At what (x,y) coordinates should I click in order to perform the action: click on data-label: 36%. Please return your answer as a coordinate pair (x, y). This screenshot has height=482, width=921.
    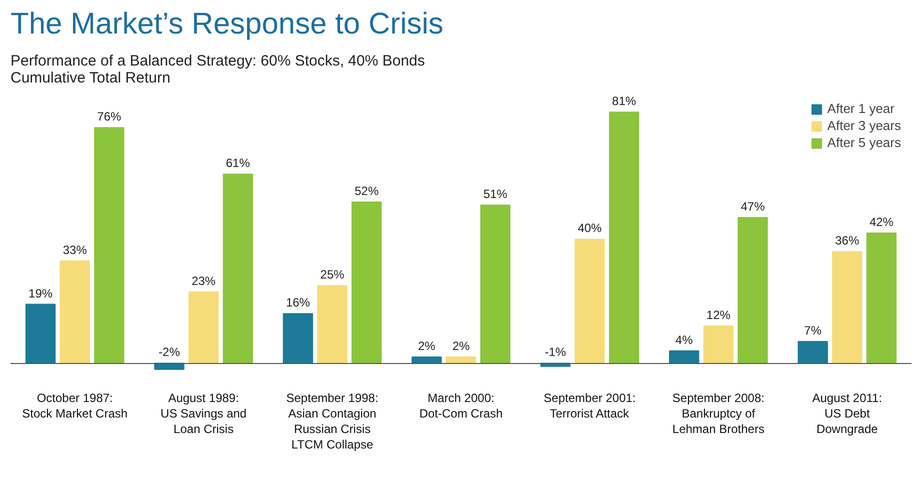
    Looking at the image, I should click on (847, 241).